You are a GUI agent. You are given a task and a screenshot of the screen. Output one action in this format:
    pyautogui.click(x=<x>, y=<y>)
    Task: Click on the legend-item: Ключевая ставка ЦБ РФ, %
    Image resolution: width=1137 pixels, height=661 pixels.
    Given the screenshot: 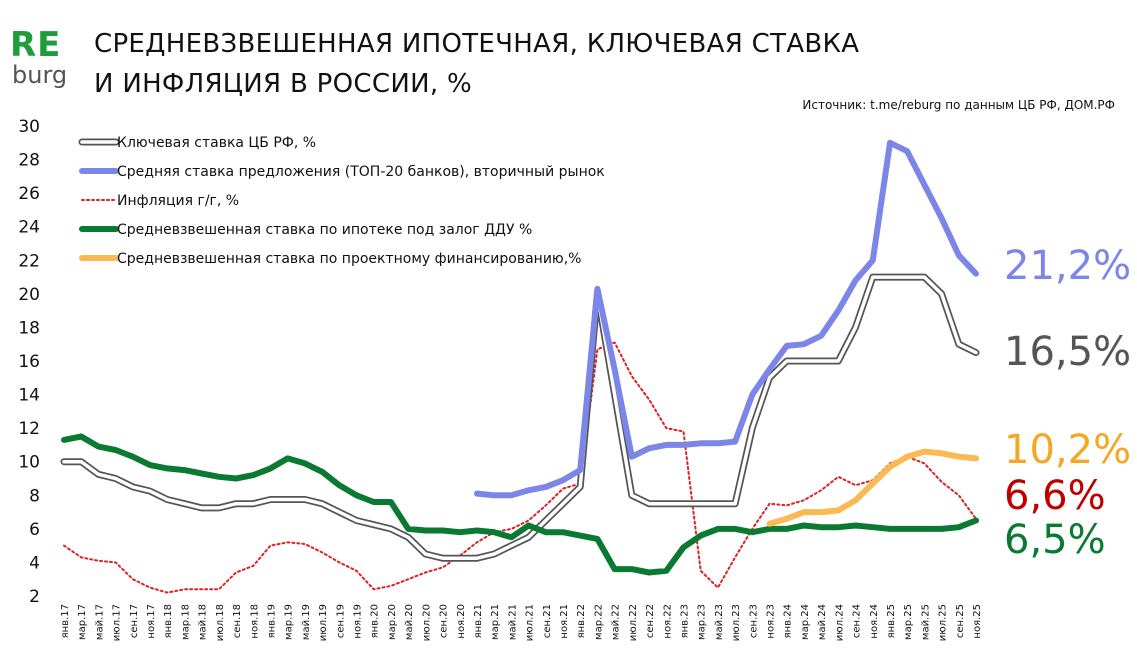 What is the action you would take?
    pyautogui.click(x=197, y=143)
    